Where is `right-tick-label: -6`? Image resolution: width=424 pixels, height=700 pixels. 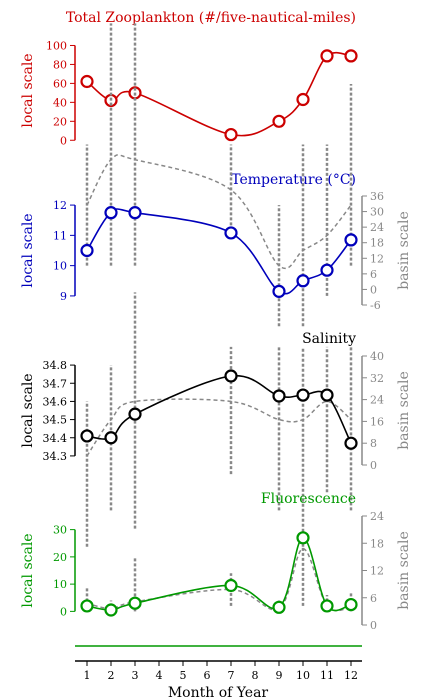
right-tick-label: -6 is located at coordinates (375, 305).